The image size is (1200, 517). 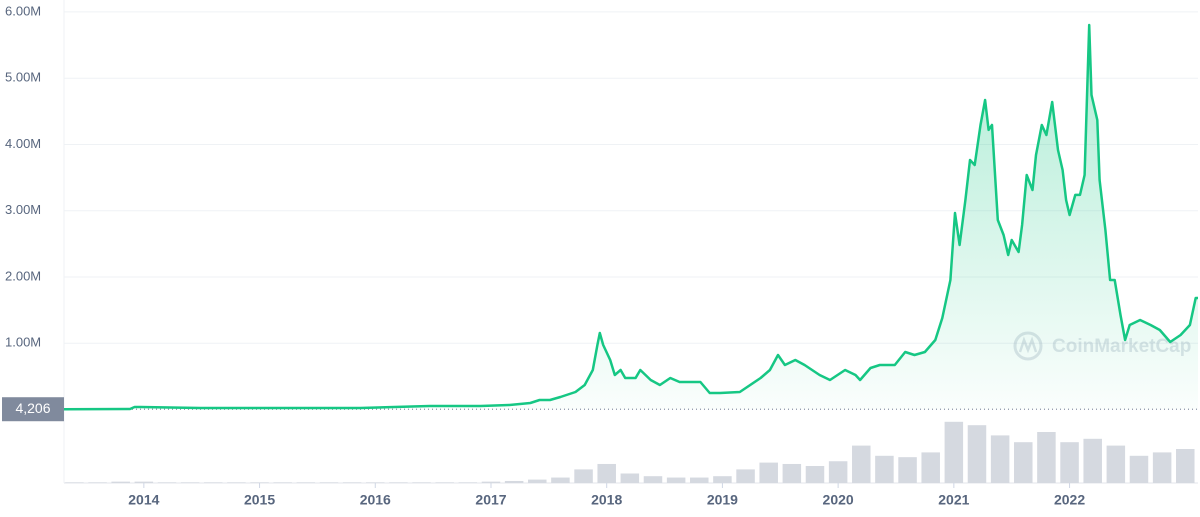 What do you see at coordinates (953, 500) in the screenshot?
I see `x-tick-label: 2021` at bounding box center [953, 500].